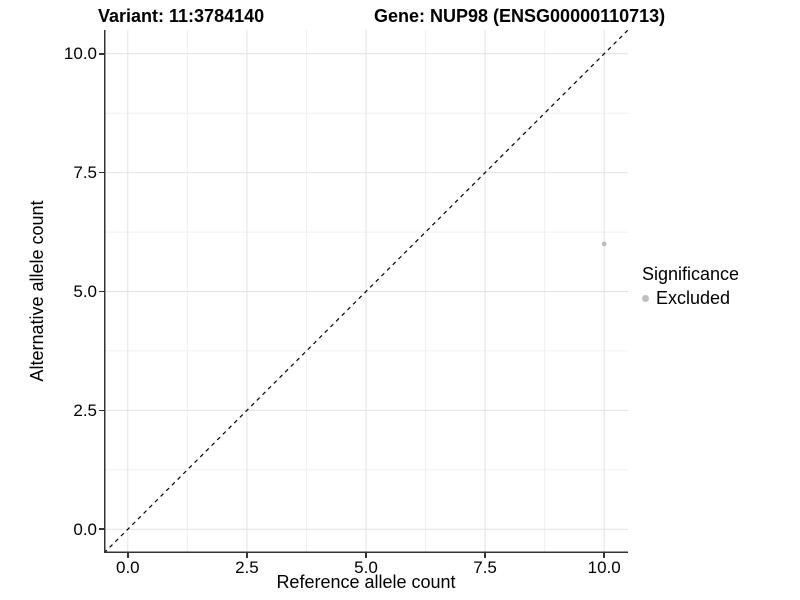  I want to click on y-tick-label: 5.0, so click(85, 291).